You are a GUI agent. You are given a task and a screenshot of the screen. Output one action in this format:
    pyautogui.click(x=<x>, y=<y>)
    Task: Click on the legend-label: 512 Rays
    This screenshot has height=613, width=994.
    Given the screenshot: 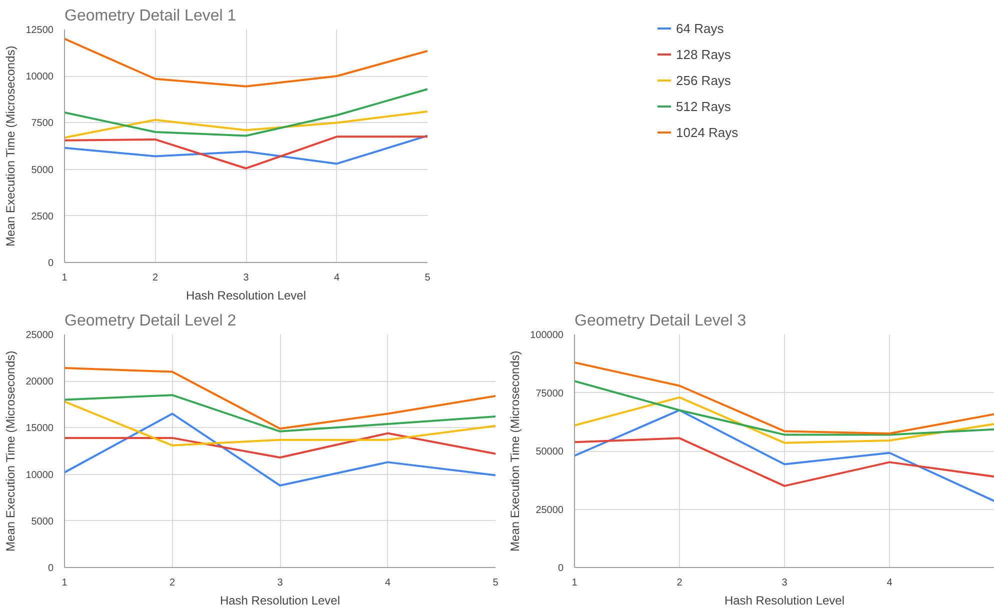 What is the action you would take?
    pyautogui.click(x=703, y=106)
    